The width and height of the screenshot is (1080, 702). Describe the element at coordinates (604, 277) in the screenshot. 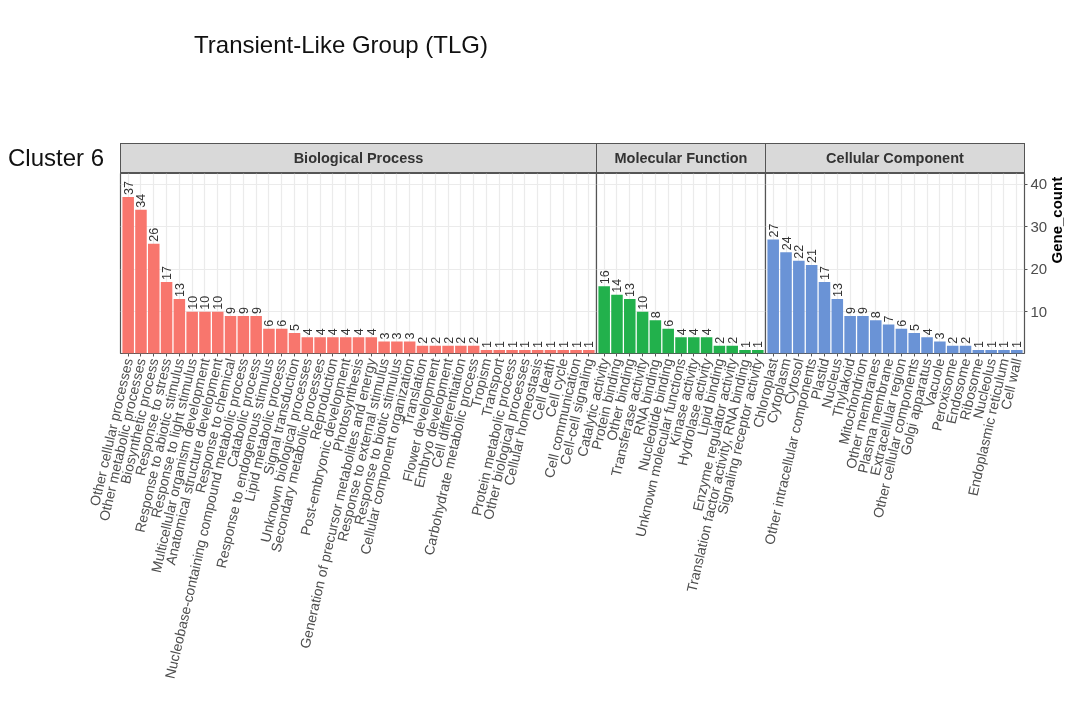

I see `data-label: 16` at that location.